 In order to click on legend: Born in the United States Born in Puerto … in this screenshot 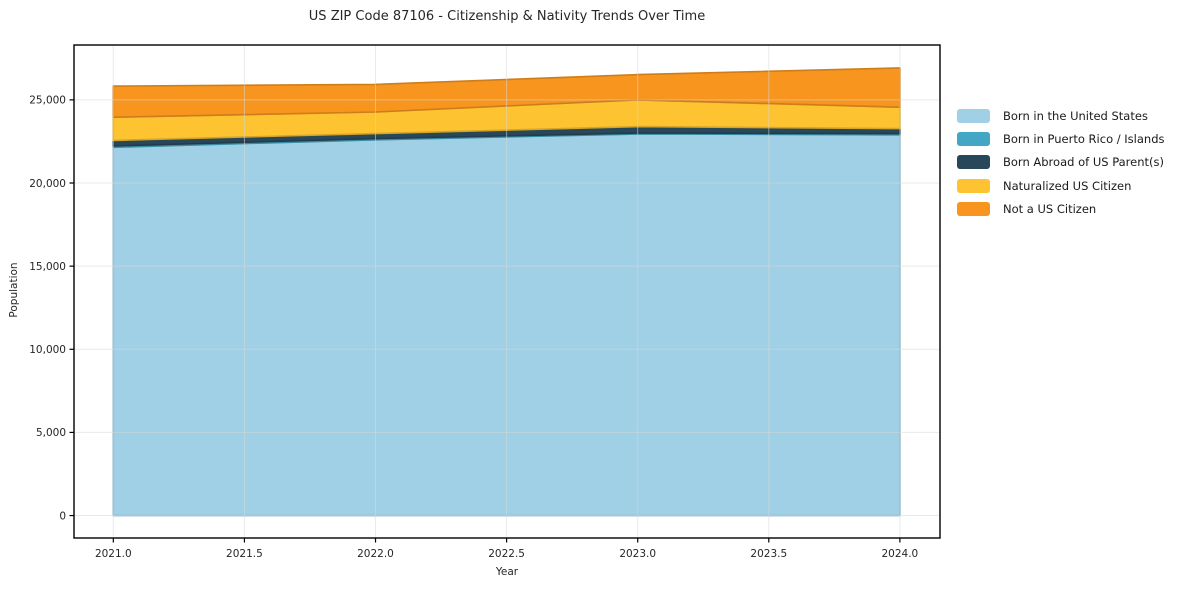, I will do `click(1061, 162)`.